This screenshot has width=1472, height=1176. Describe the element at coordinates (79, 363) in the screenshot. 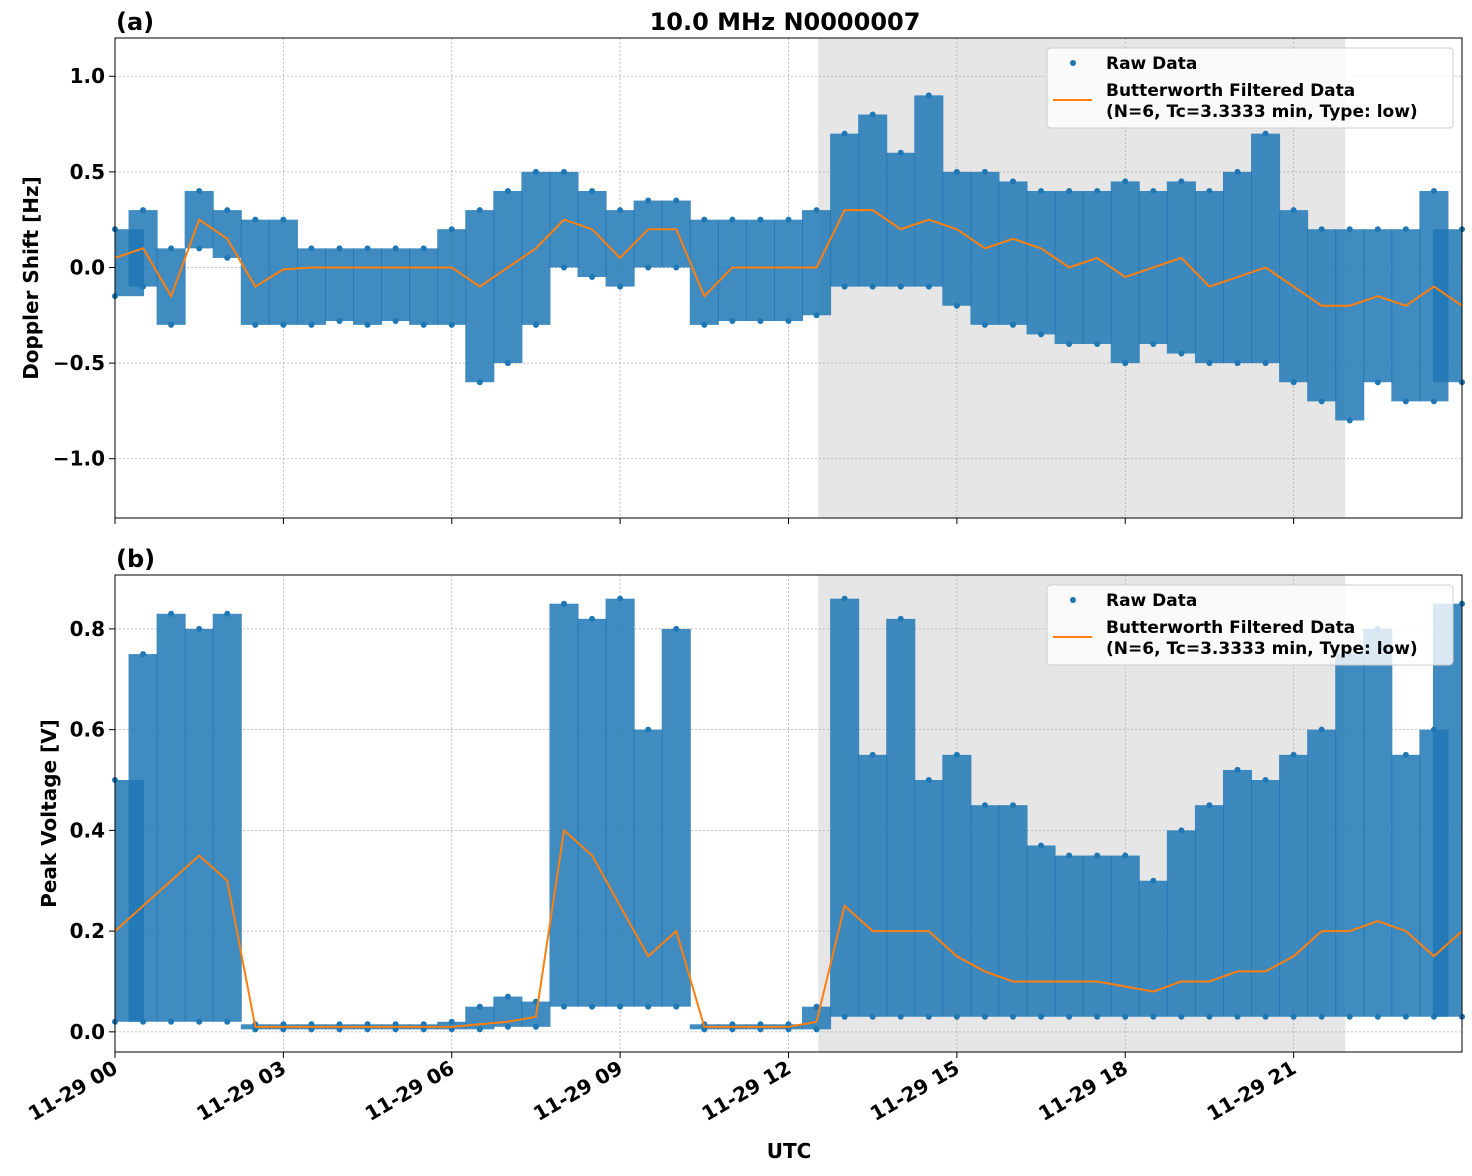

I see `y-tick-label: −0.5` at that location.